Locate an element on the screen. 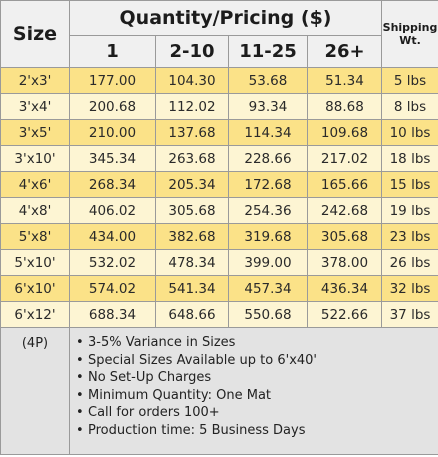 Image resolution: width=438 pixels, height=457 pixels. size-header: Size is located at coordinates (35, 34).